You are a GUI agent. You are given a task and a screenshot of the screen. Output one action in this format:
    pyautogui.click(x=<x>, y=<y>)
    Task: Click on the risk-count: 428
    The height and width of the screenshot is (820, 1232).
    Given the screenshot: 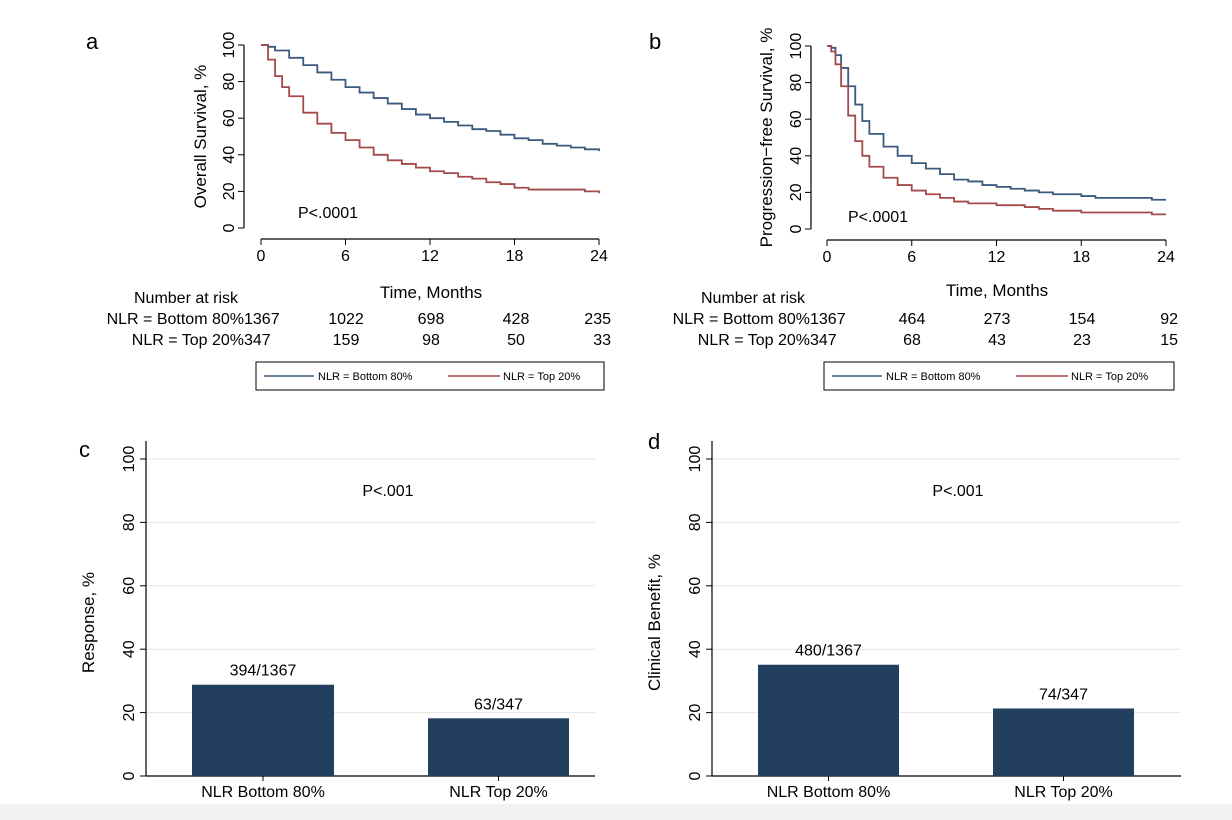 What is the action you would take?
    pyautogui.click(x=516, y=319)
    